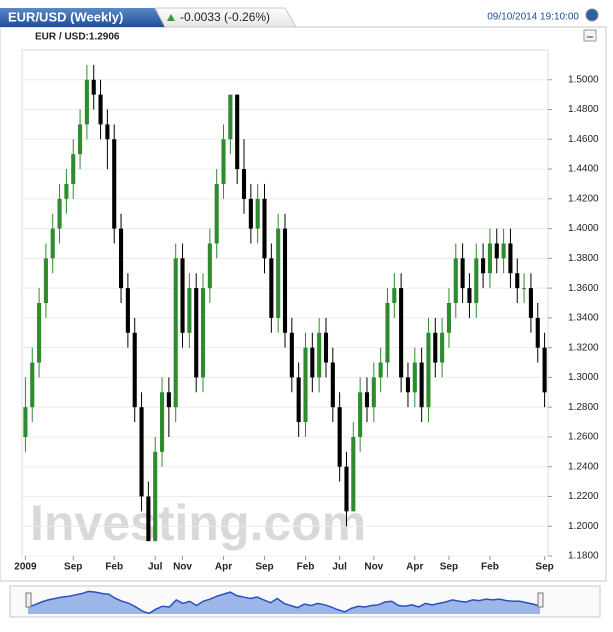 This screenshot has height=632, width=613. I want to click on y-tick-label: 1.3800, so click(583, 258).